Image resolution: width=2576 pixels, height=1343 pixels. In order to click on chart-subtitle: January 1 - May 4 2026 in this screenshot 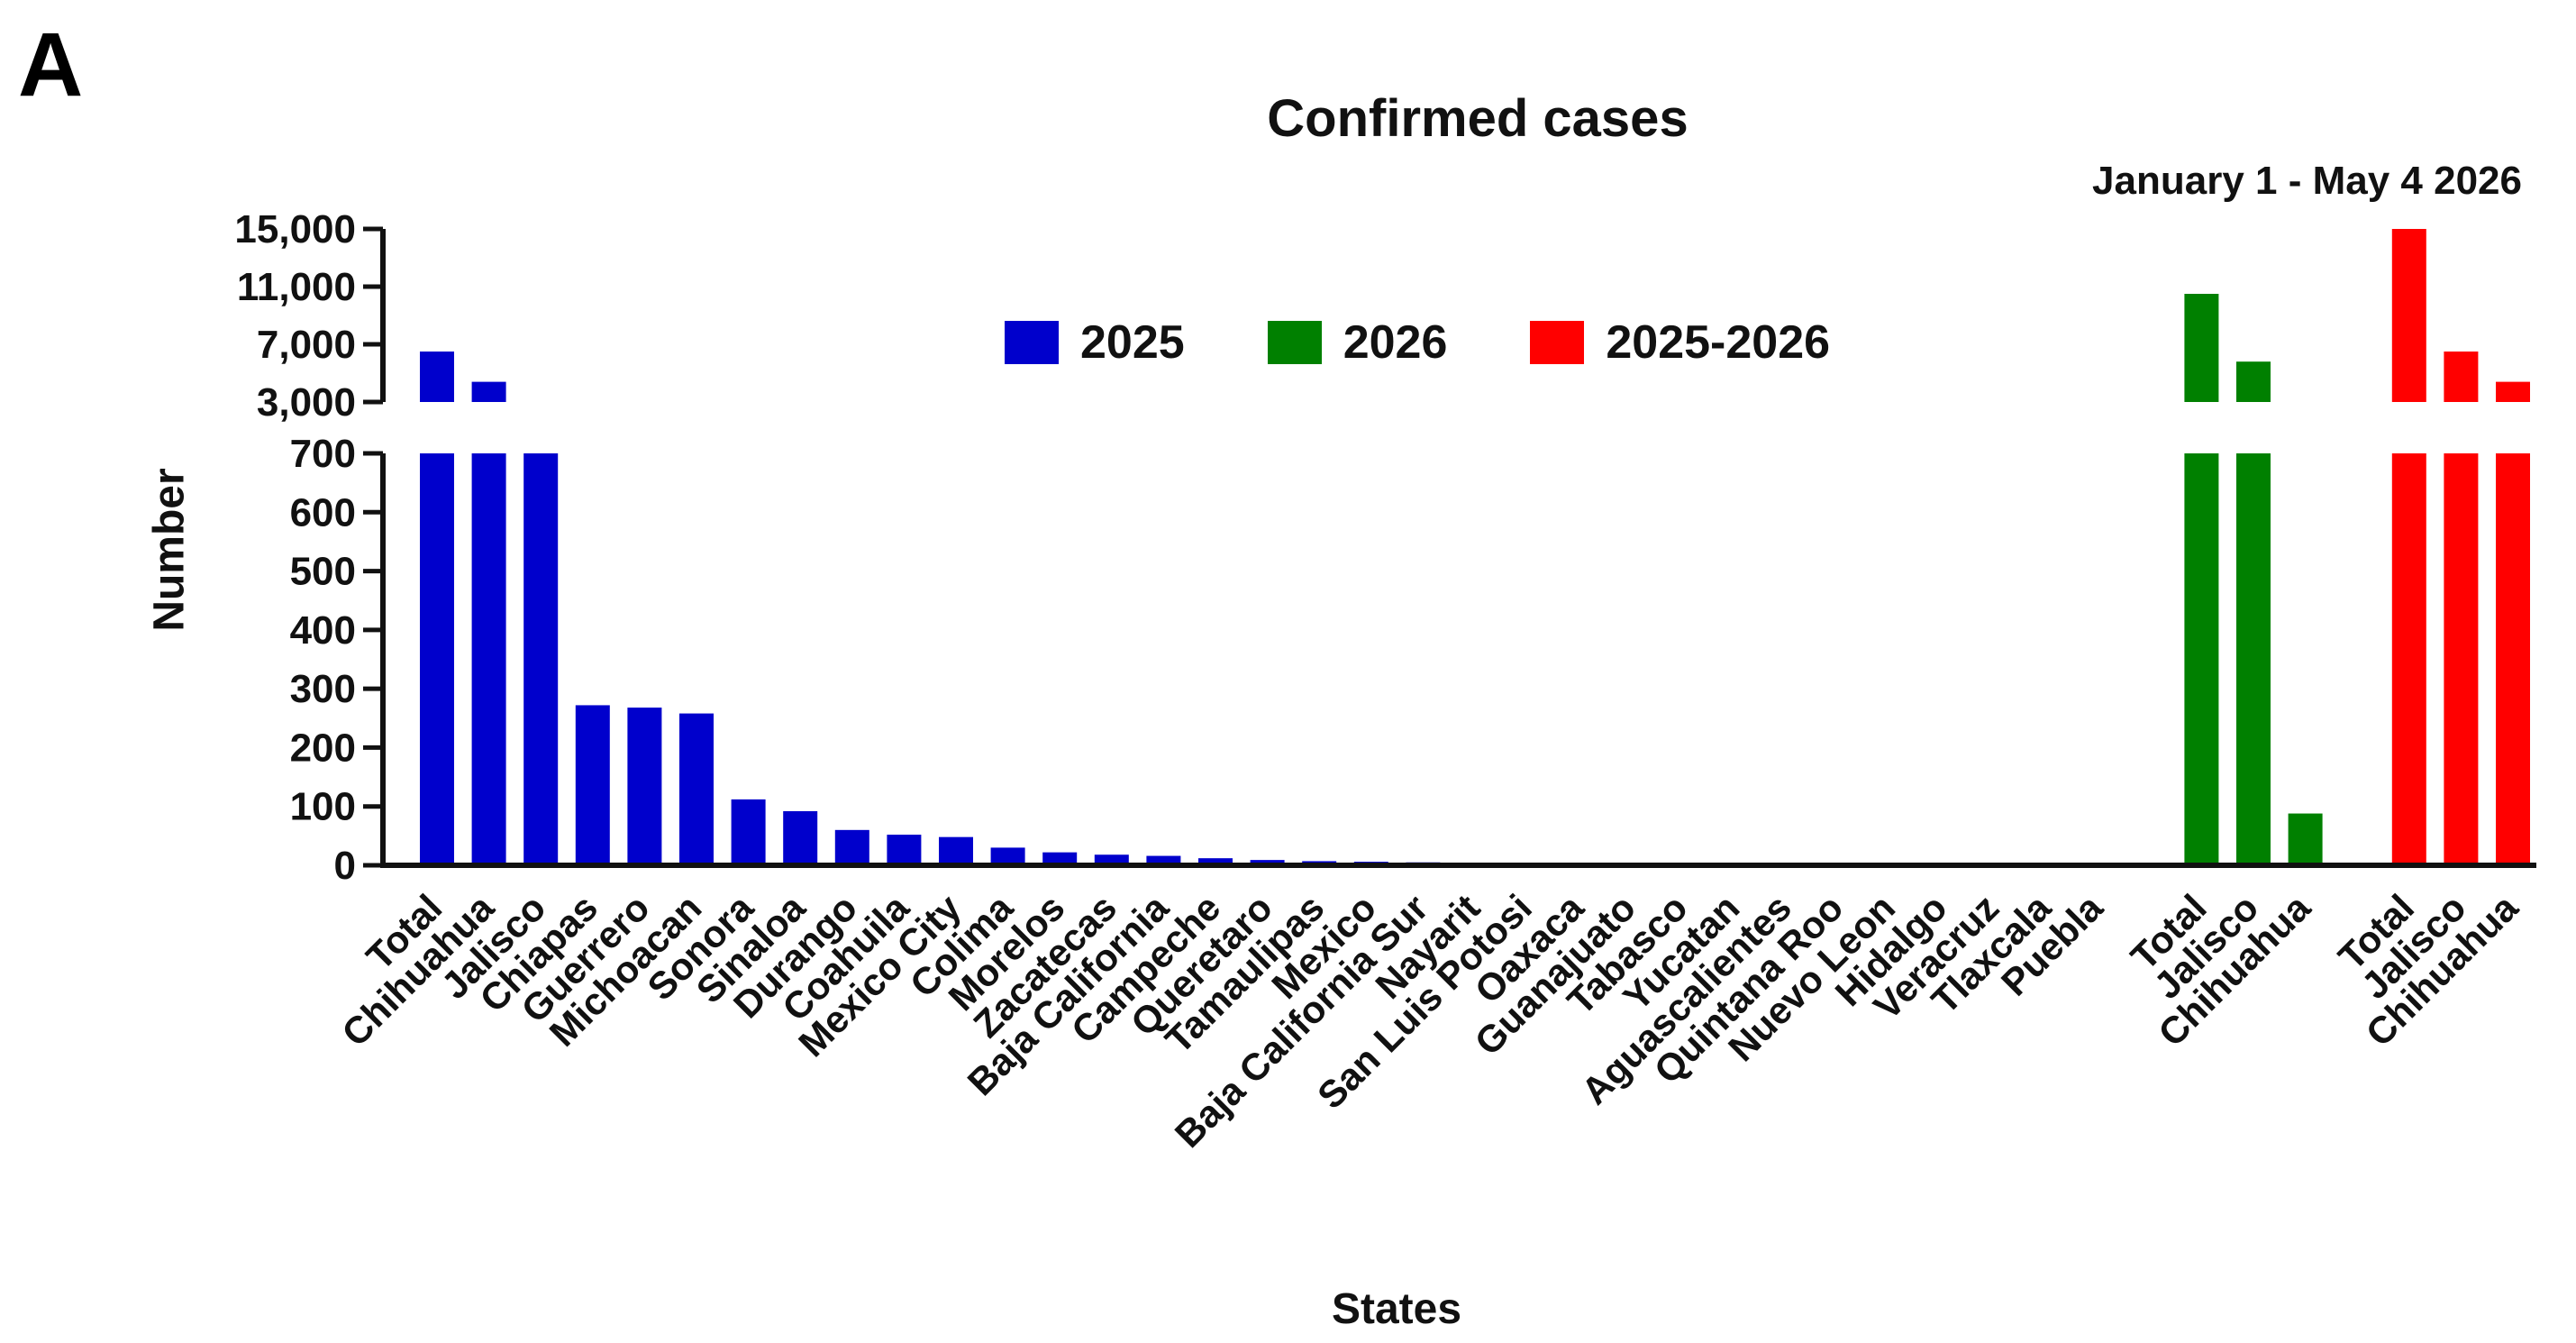, I will do `click(2307, 181)`.